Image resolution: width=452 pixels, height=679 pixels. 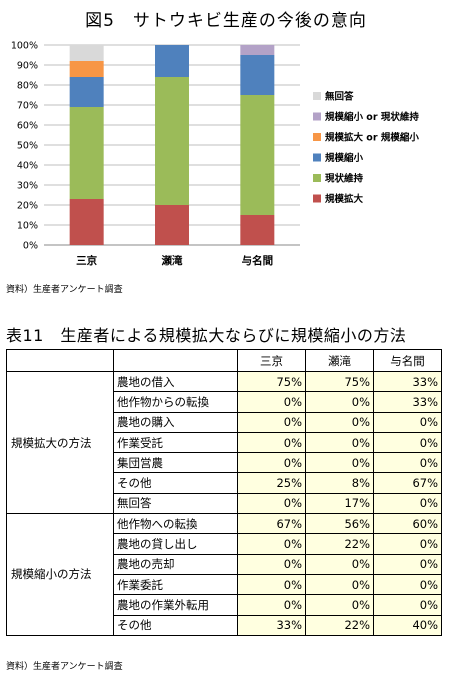 I want to click on legend-label: 規模拡大, so click(x=344, y=199).